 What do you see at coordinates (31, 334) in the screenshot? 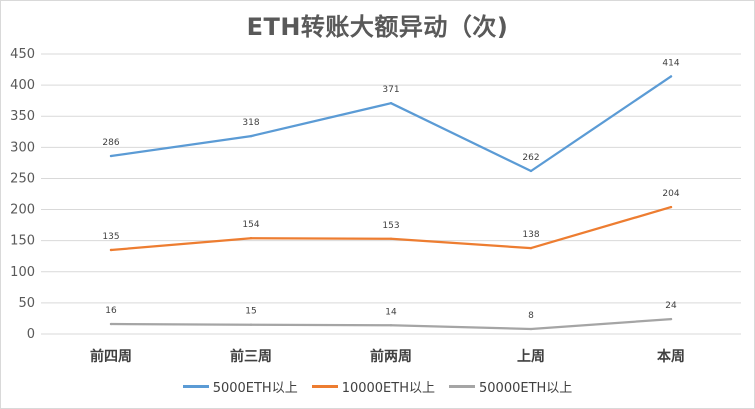
I see `y-tick-label-0: 0` at bounding box center [31, 334].